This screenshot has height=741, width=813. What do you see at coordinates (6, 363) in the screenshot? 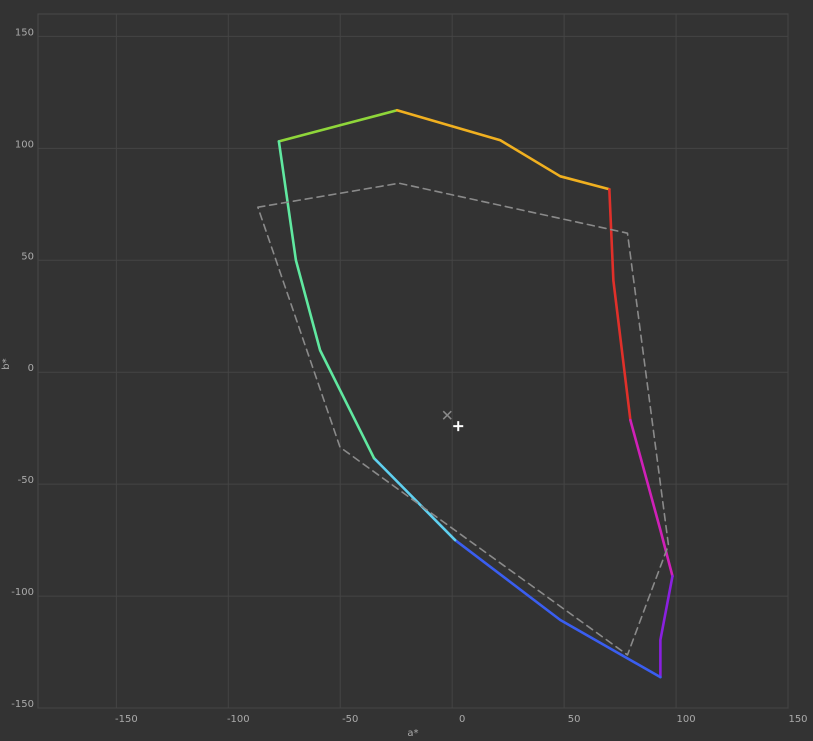
I see `y-axis-label: b*` at bounding box center [6, 363].